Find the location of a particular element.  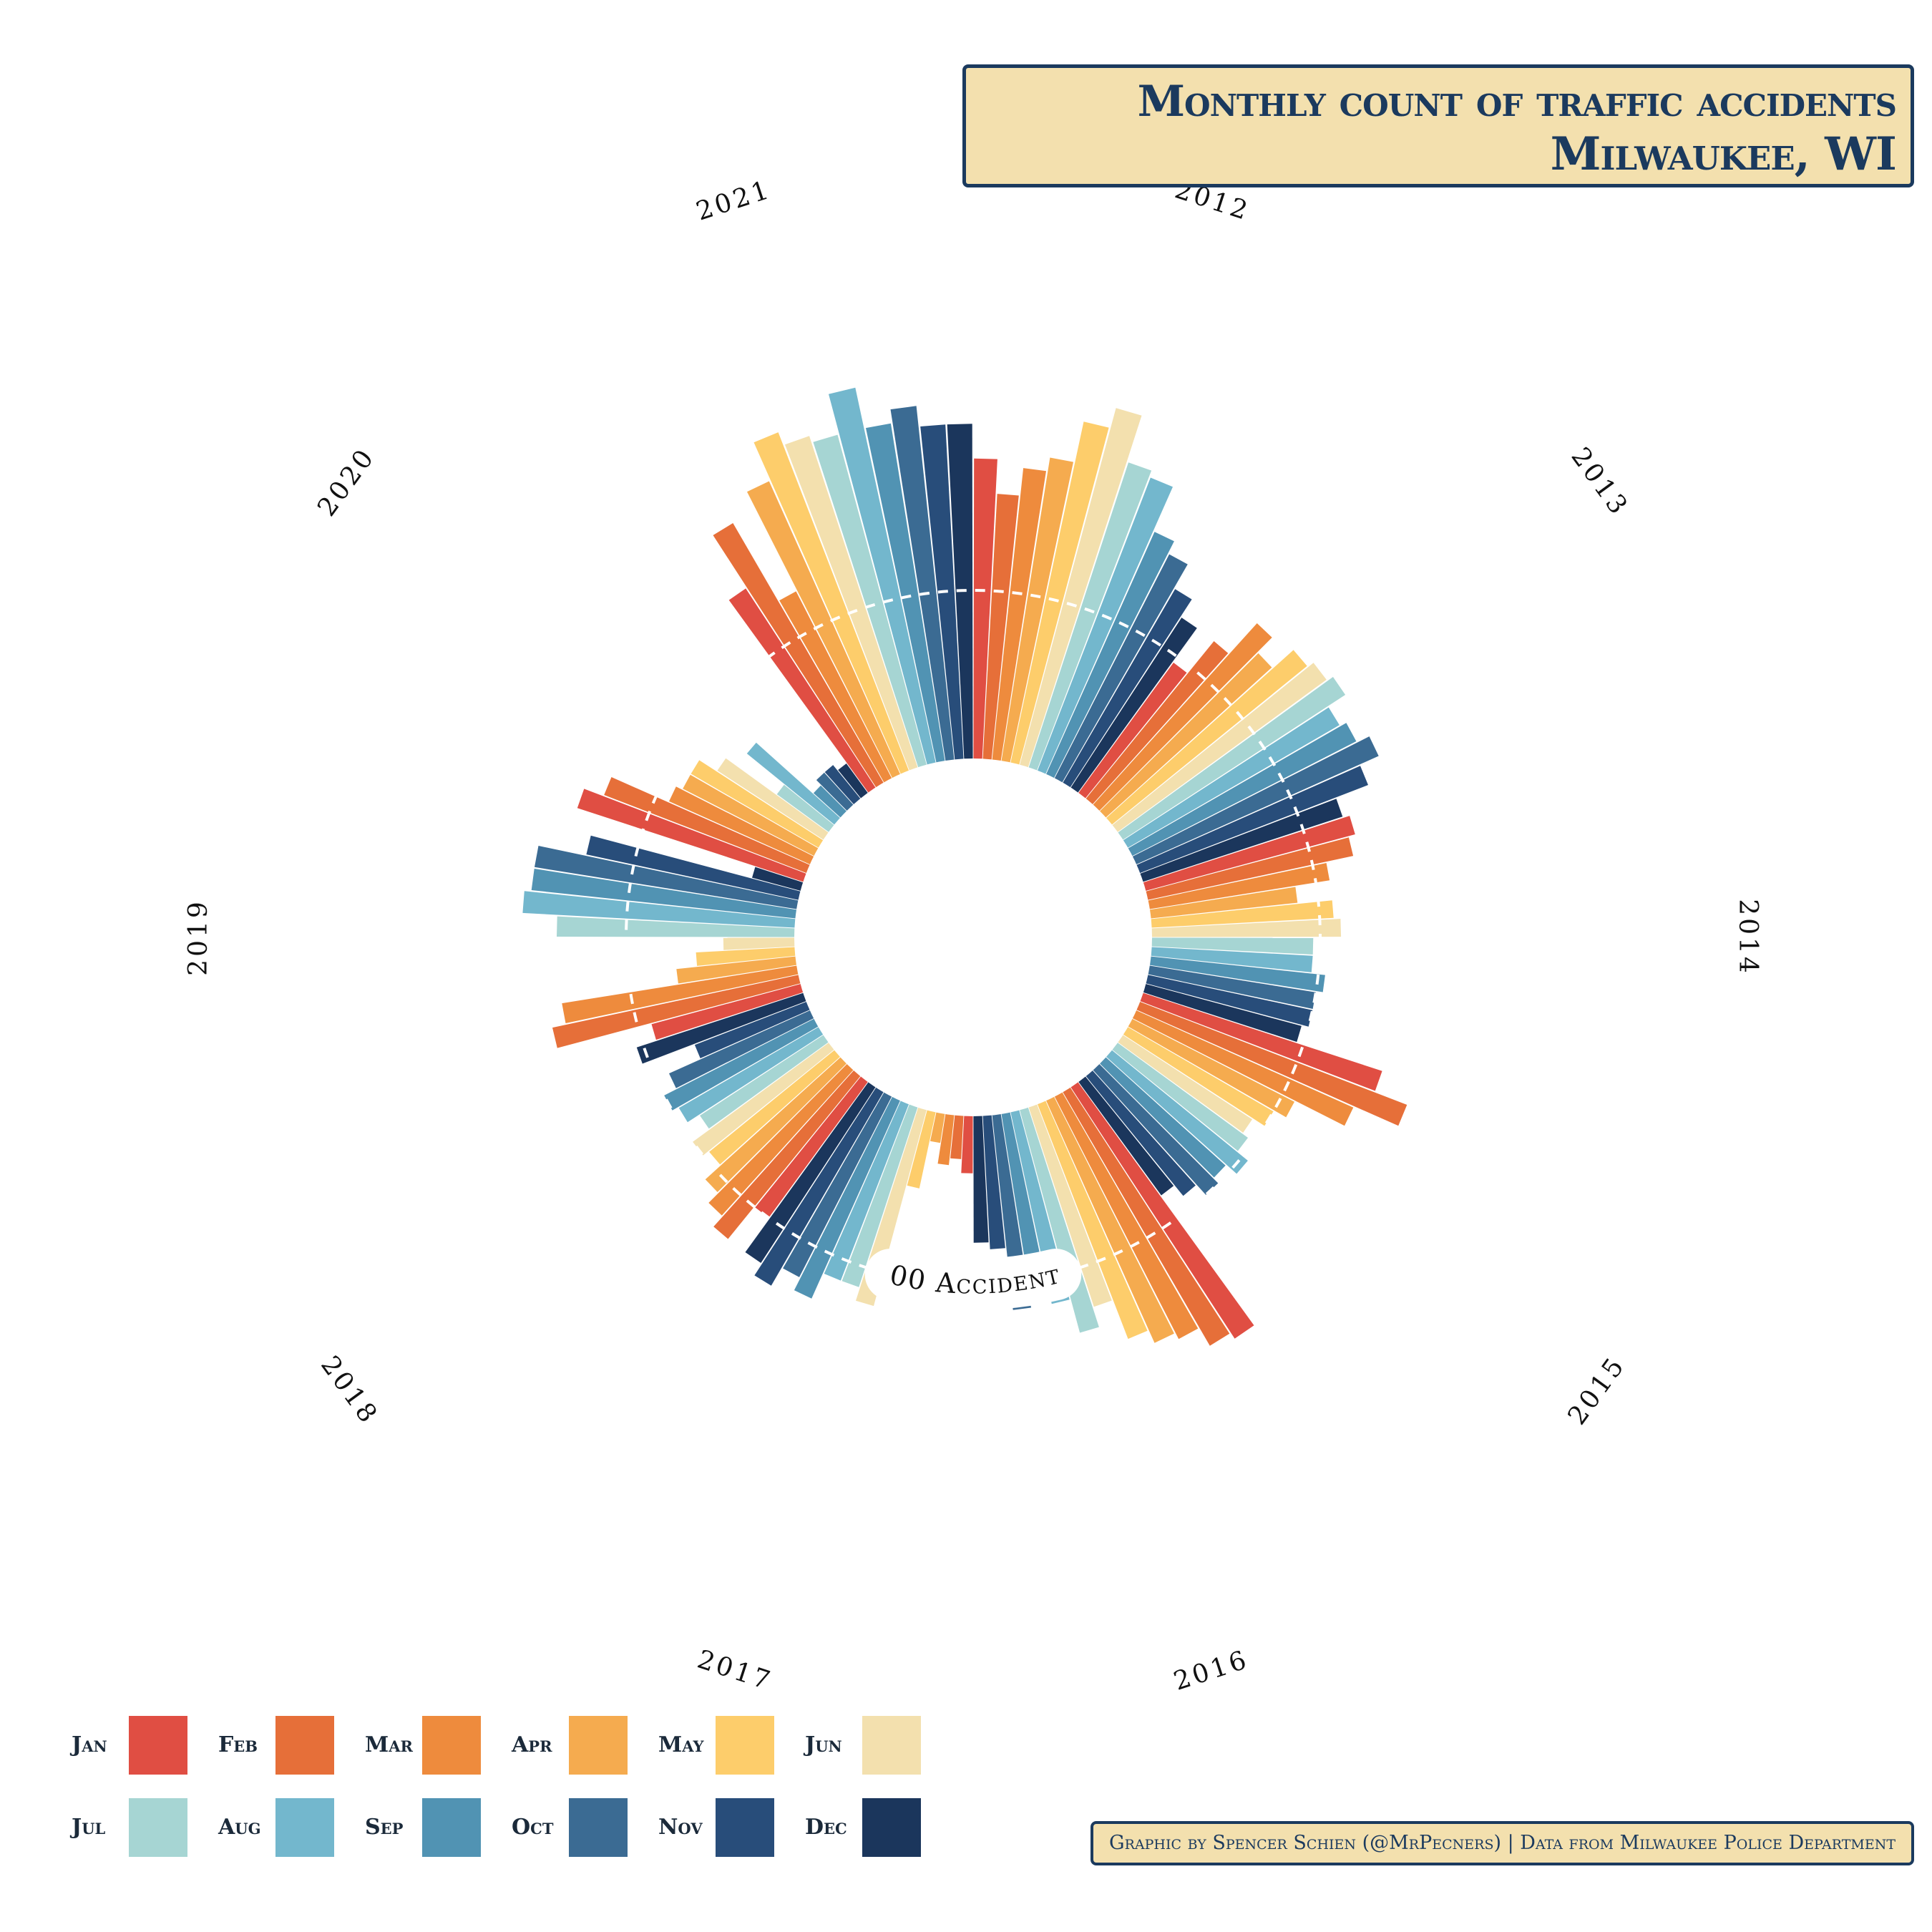

year-label-2021: 2021 is located at coordinates (734, 200).